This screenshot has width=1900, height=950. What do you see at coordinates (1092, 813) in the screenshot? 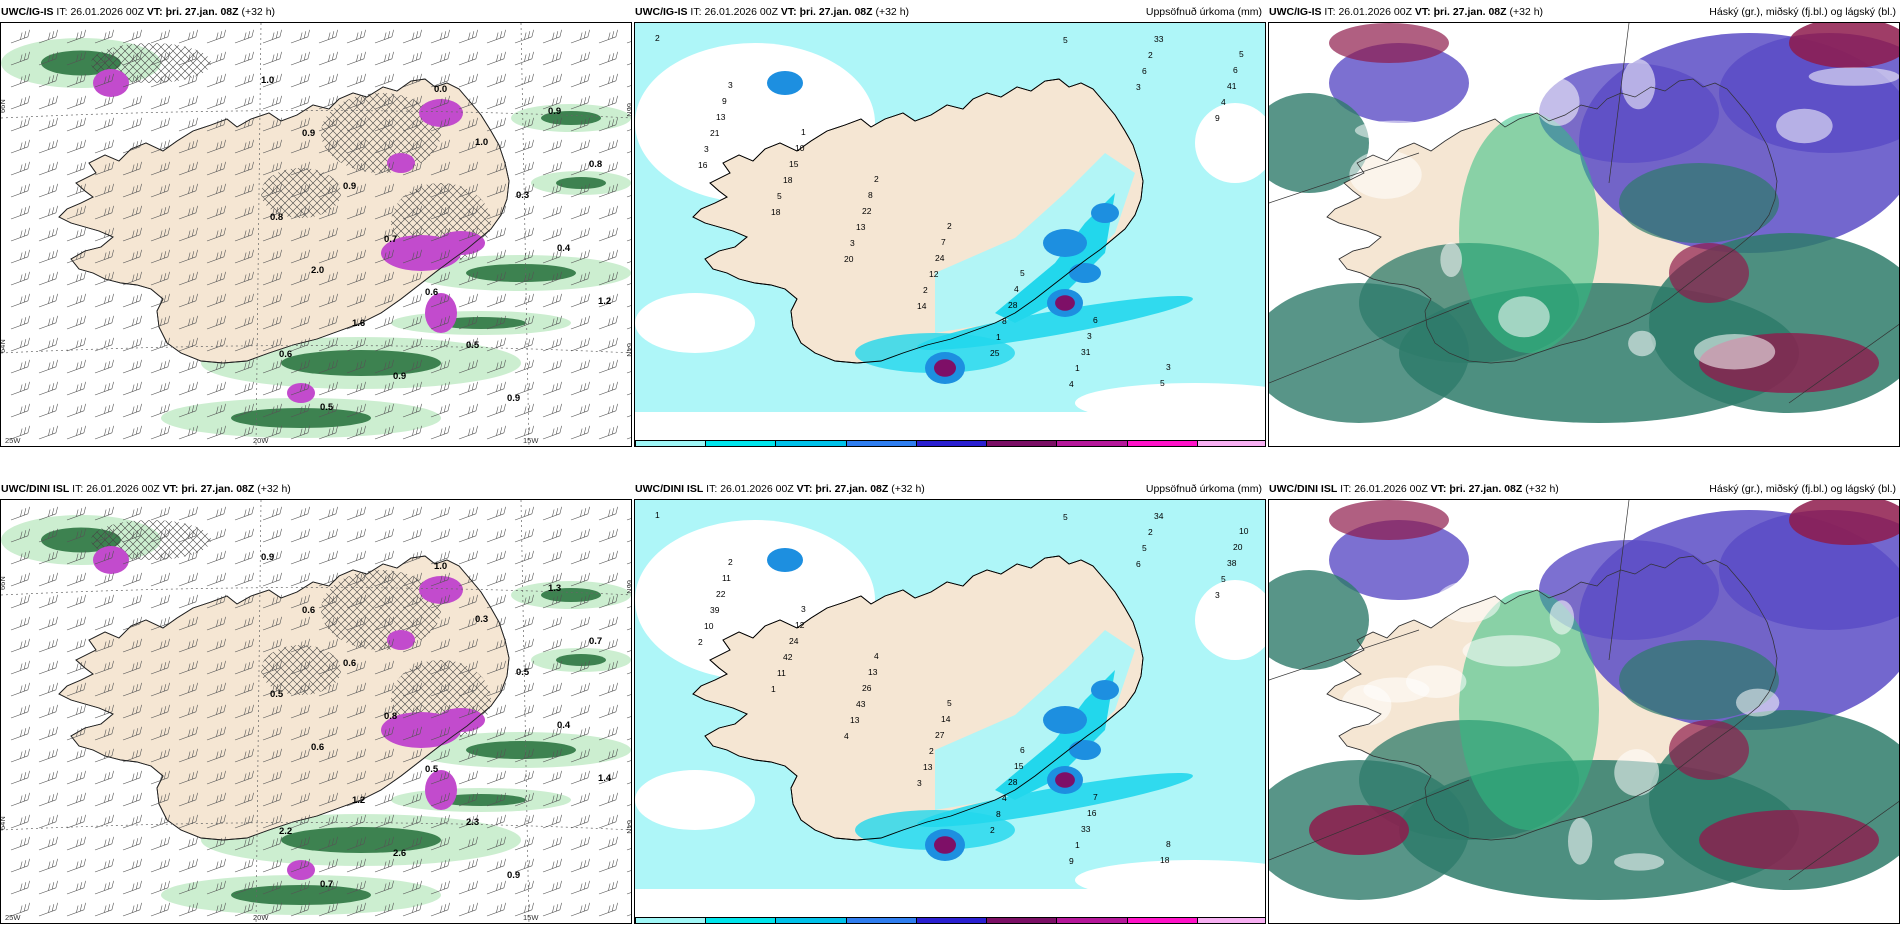
I see `precip-value-label: 16` at bounding box center [1092, 813].